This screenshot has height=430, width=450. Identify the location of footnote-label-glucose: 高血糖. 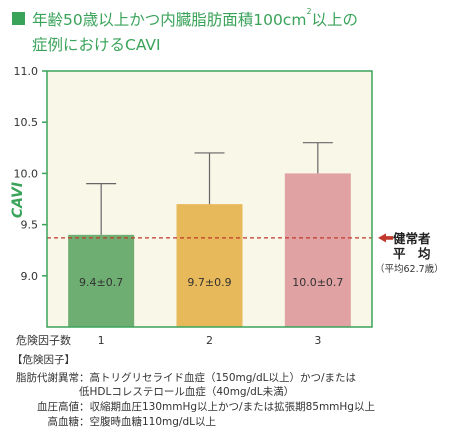
(63, 422).